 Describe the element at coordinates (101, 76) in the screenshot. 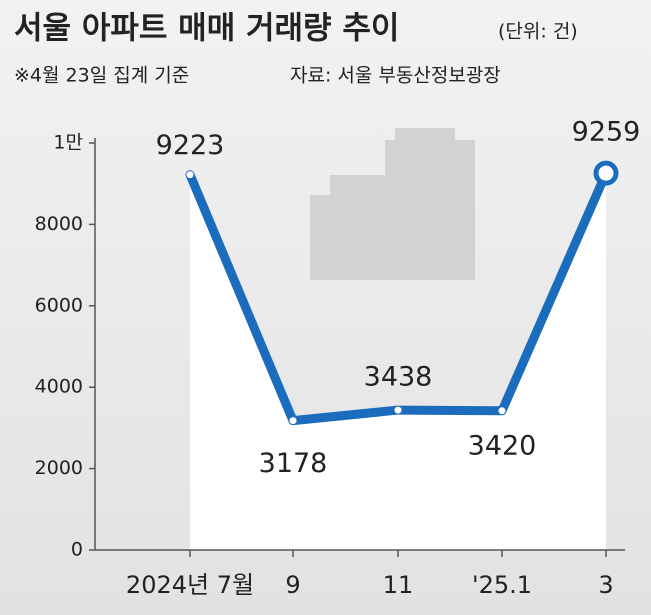

I see `note: ※4월 23일 집계 기준` at that location.